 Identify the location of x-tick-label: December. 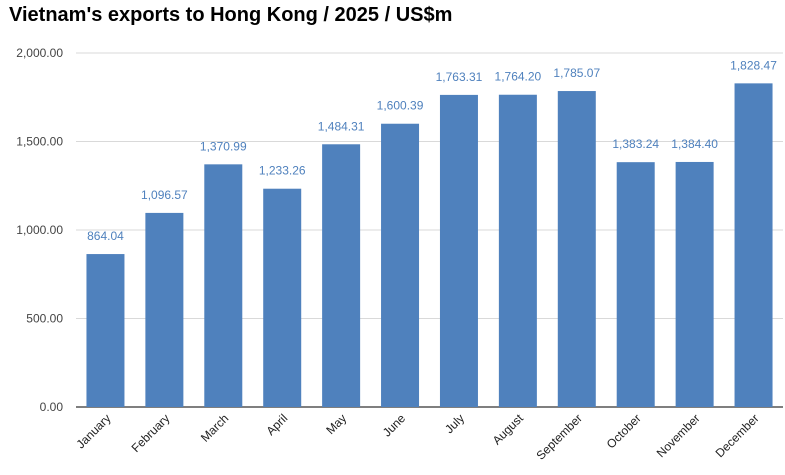
(737, 435).